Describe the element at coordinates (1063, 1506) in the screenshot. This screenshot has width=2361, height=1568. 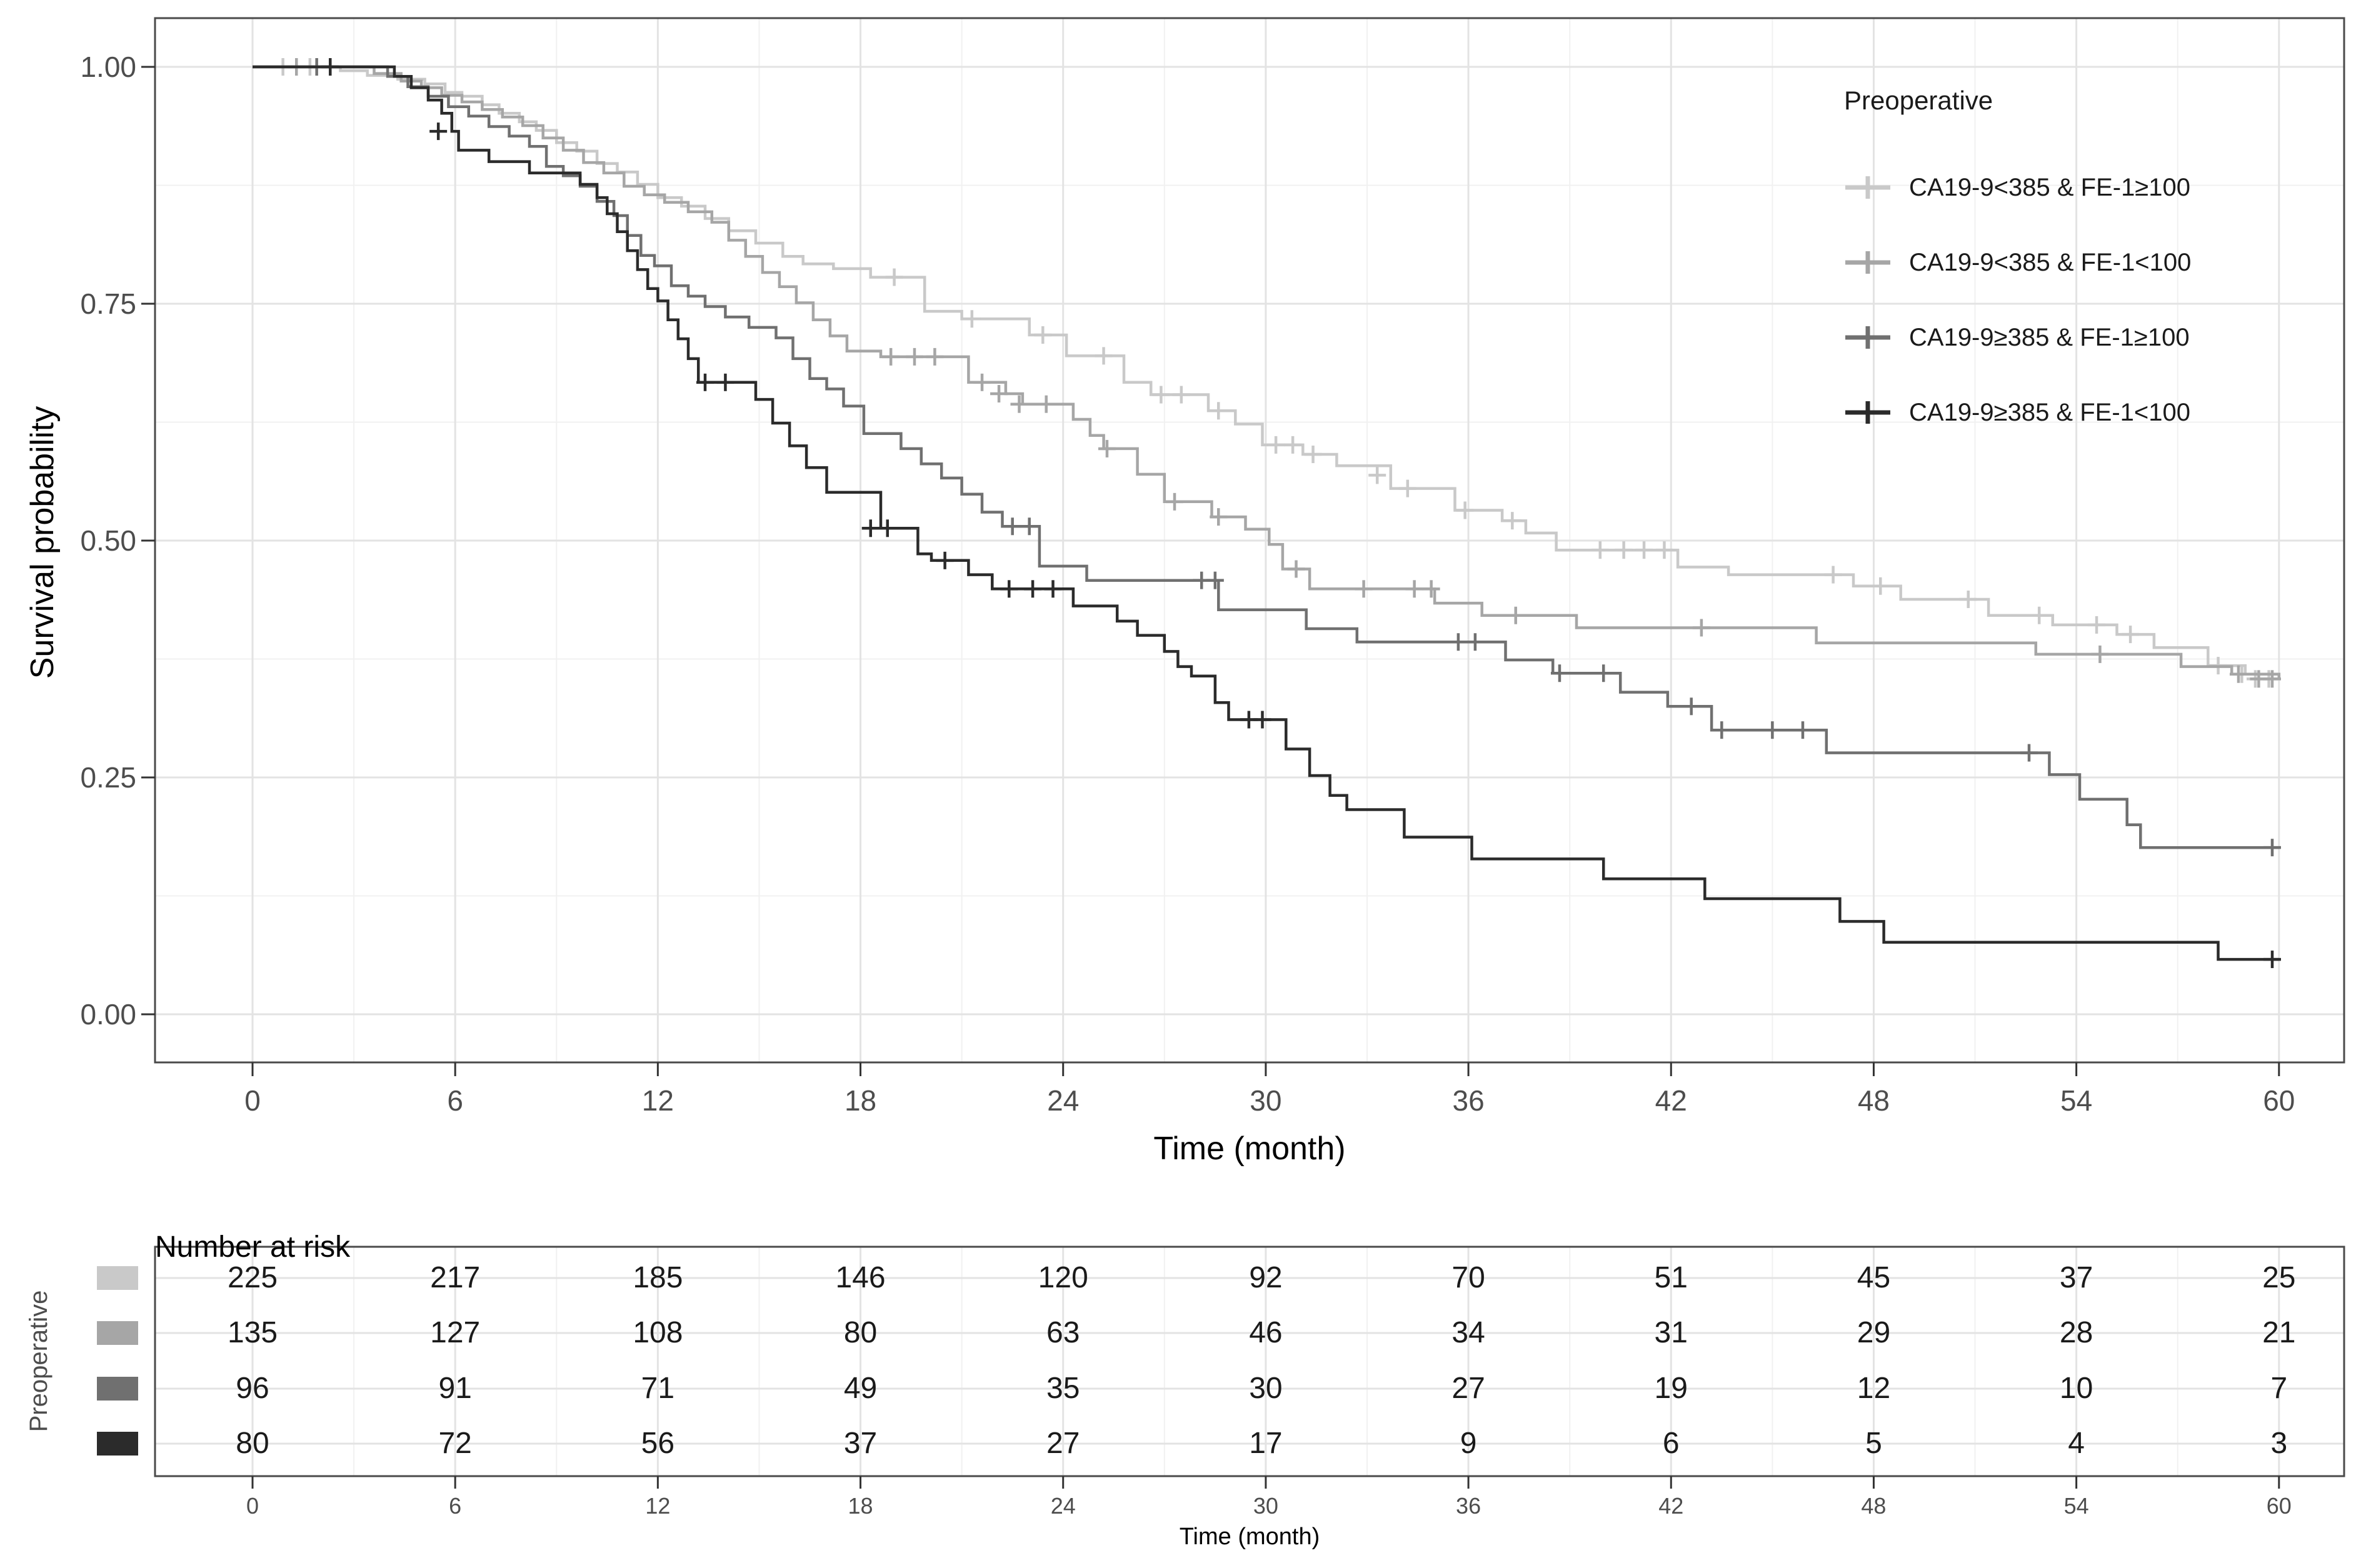
I see `risk-tick-label: 24` at that location.